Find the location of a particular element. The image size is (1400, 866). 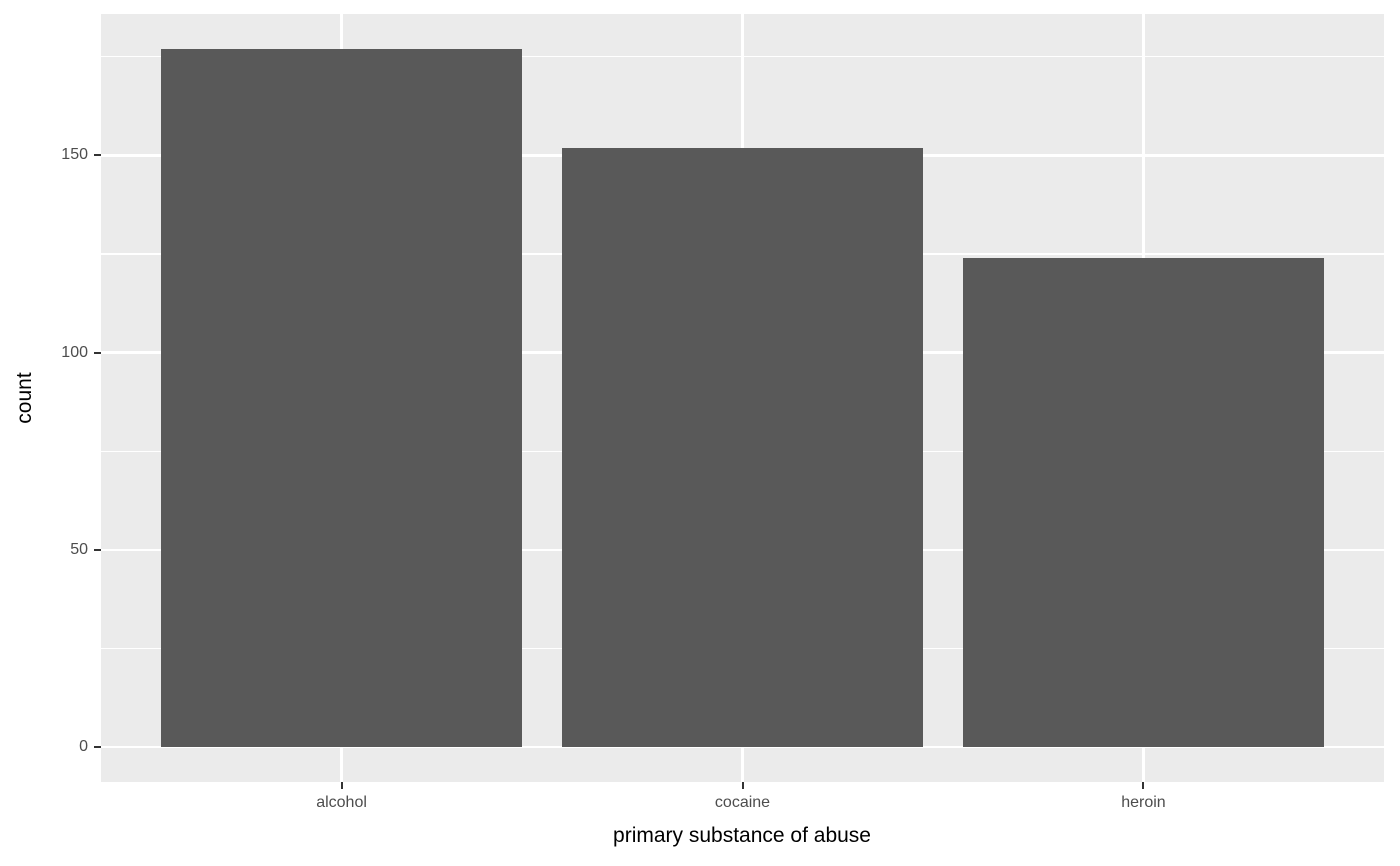

y-tick-label-150: 150 is located at coordinates (74, 155).